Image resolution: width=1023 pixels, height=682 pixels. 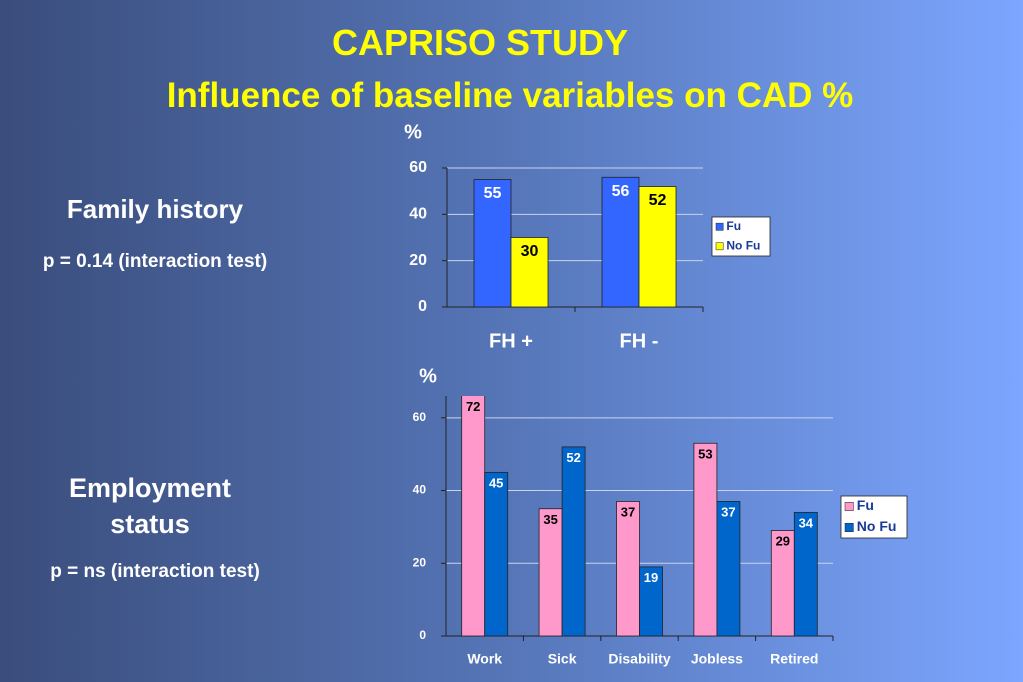 I want to click on data-label: 19, so click(x=651, y=577).